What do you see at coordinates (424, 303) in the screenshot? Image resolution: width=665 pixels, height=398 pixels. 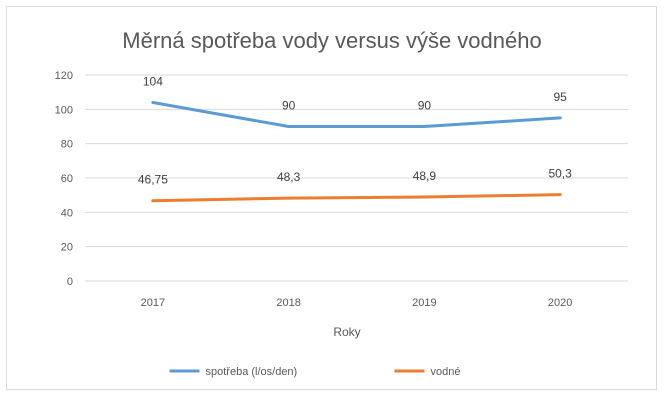 I see `x-tick-label: 2019` at bounding box center [424, 303].